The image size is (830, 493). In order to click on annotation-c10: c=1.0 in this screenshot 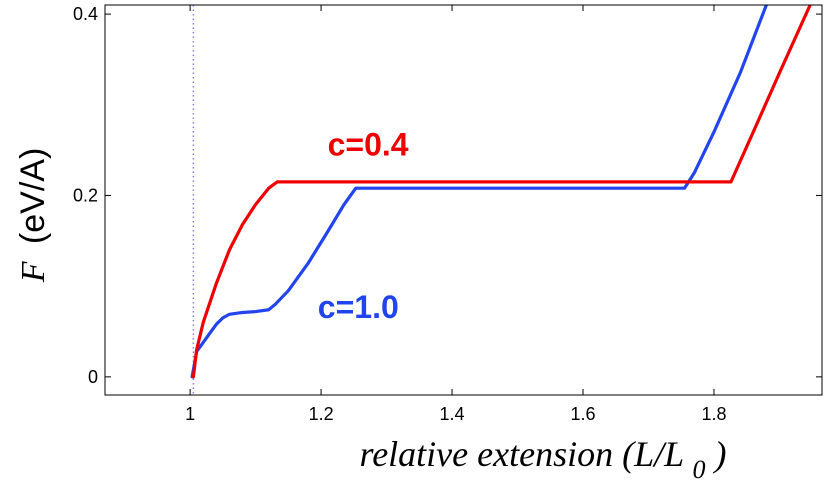, I will do `click(358, 307)`.